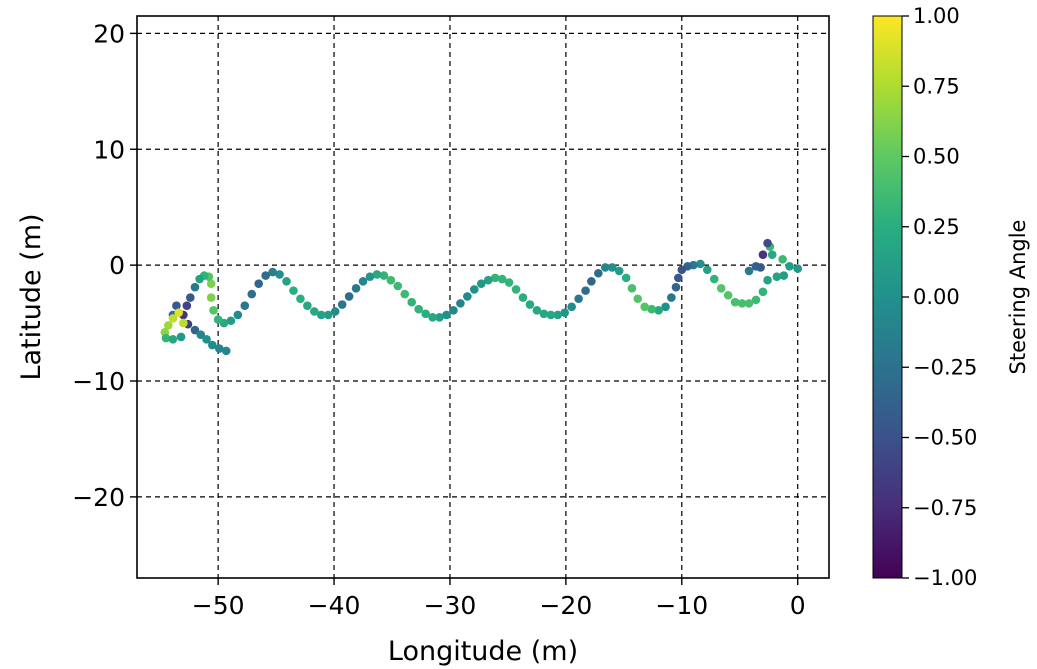 This screenshot has width=1037, height=669. What do you see at coordinates (117, 265) in the screenshot?
I see `y-tick-label: 0` at bounding box center [117, 265].